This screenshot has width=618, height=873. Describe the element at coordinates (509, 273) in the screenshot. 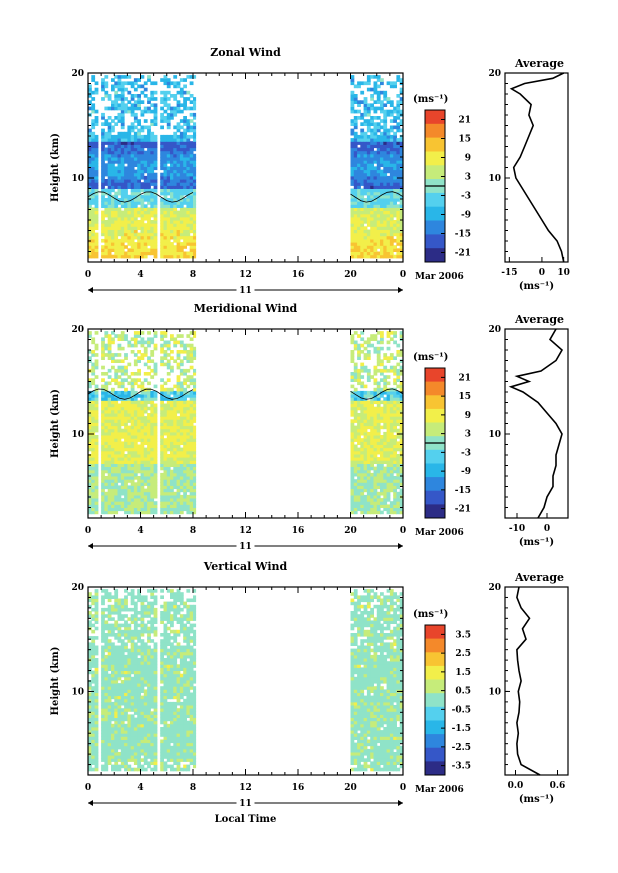

I see `average-x-tick-label: -15` at that location.